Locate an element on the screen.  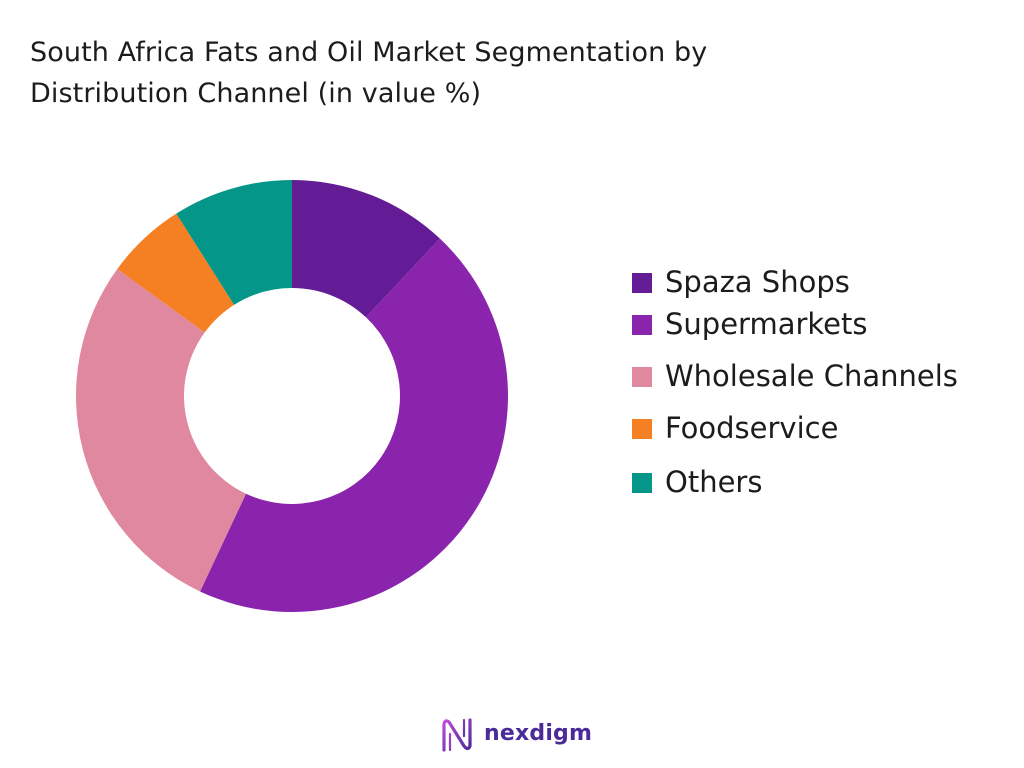
legend-swatch-spaza-shops is located at coordinates (642, 283).